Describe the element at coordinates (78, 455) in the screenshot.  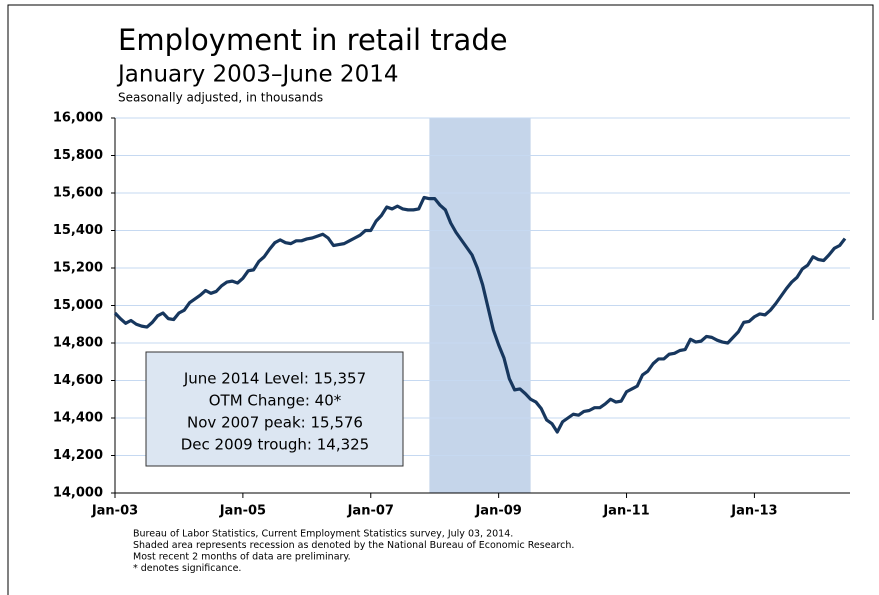
I see `y-tick-label: 14,200` at that location.